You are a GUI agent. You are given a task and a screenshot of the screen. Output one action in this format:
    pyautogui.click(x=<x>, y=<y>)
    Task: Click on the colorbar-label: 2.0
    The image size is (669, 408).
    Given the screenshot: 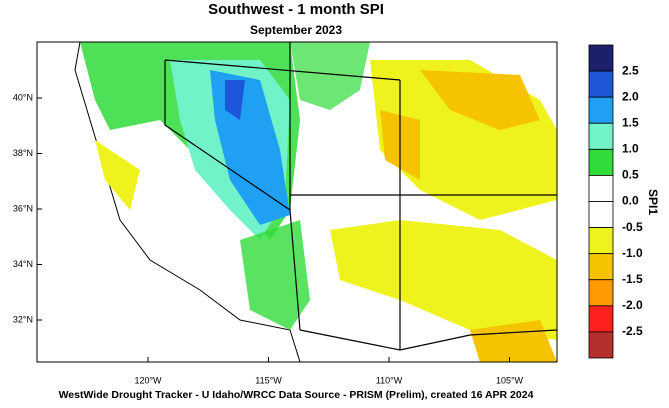 What is the action you would take?
    pyautogui.click(x=630, y=96)
    